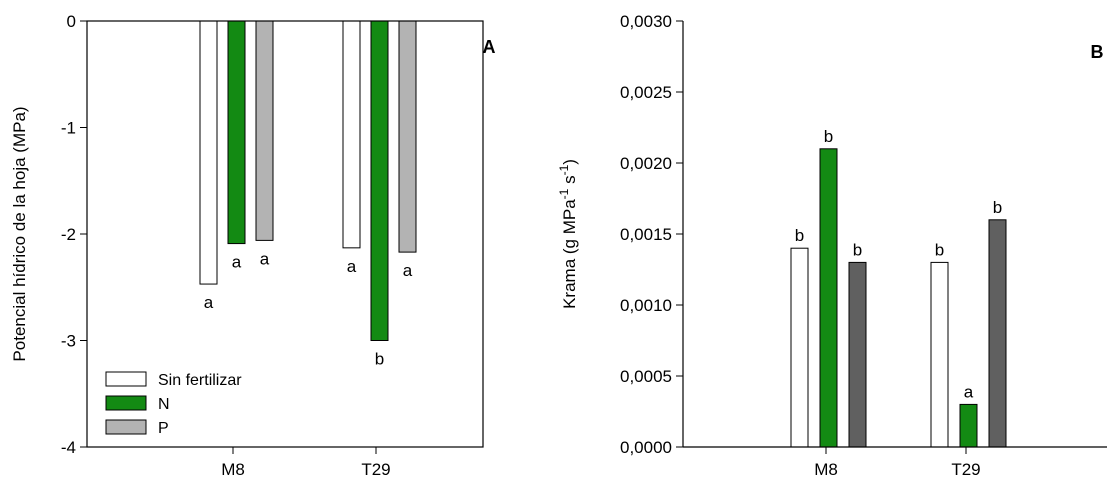  Describe the element at coordinates (646, 376) in the screenshot. I see `y-tick-label: 0,0005` at that location.